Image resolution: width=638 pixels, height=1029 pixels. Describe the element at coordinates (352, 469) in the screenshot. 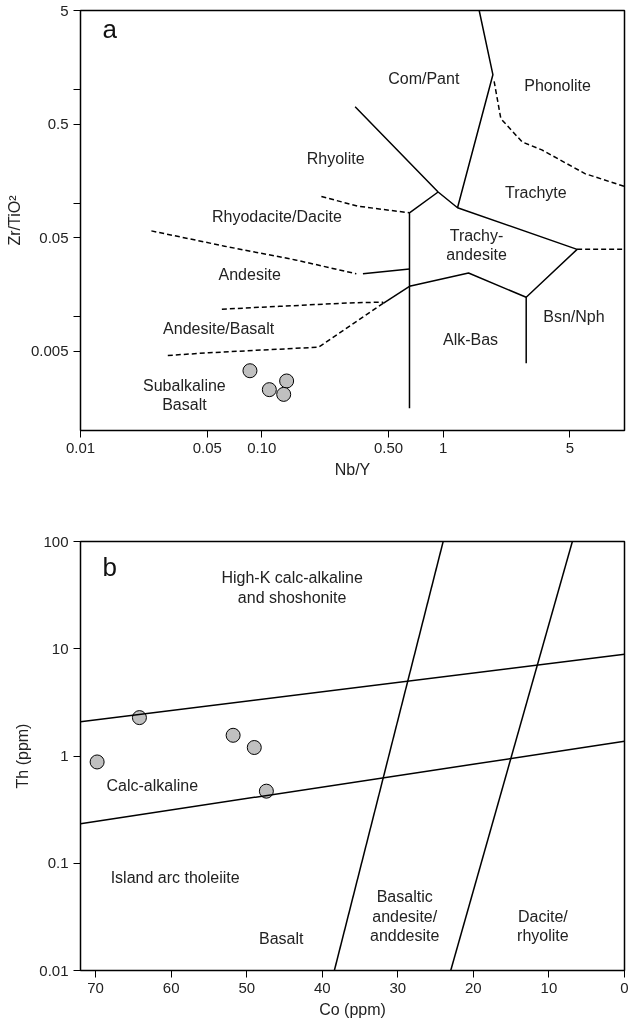

I see `x-axis-title: Nb/Y` at that location.